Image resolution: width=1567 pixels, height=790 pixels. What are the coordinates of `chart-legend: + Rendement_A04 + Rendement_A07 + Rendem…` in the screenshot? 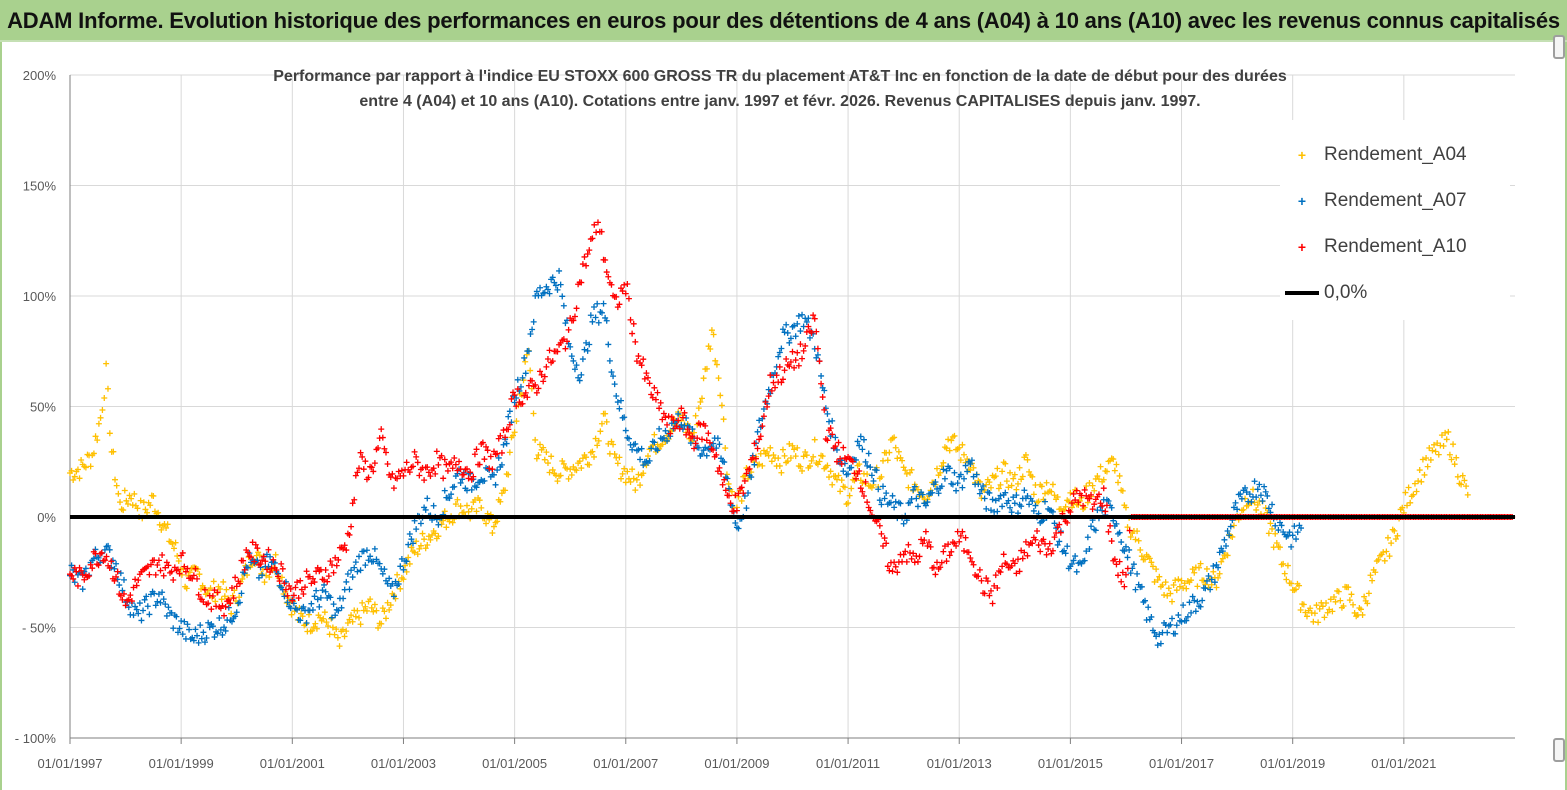 It's located at (1395, 220).